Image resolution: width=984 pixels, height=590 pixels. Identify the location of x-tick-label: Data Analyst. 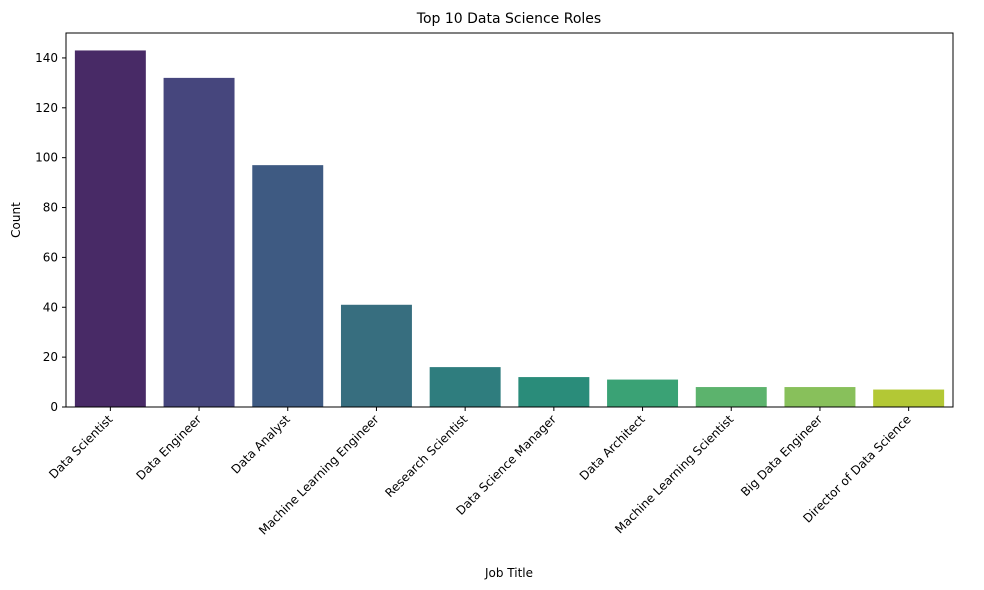
(261, 444).